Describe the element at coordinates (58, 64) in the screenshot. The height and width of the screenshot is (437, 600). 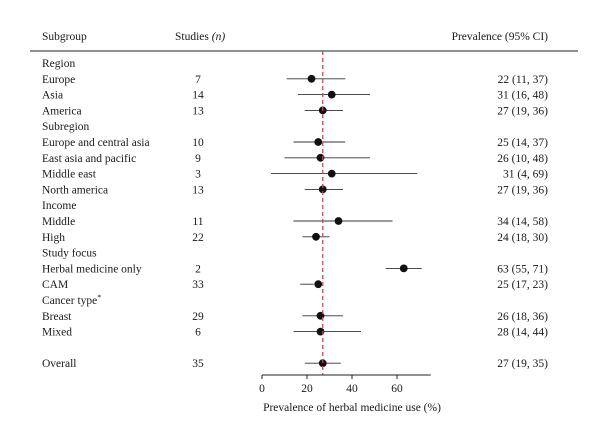
I see `subgroup-heading: Region` at that location.